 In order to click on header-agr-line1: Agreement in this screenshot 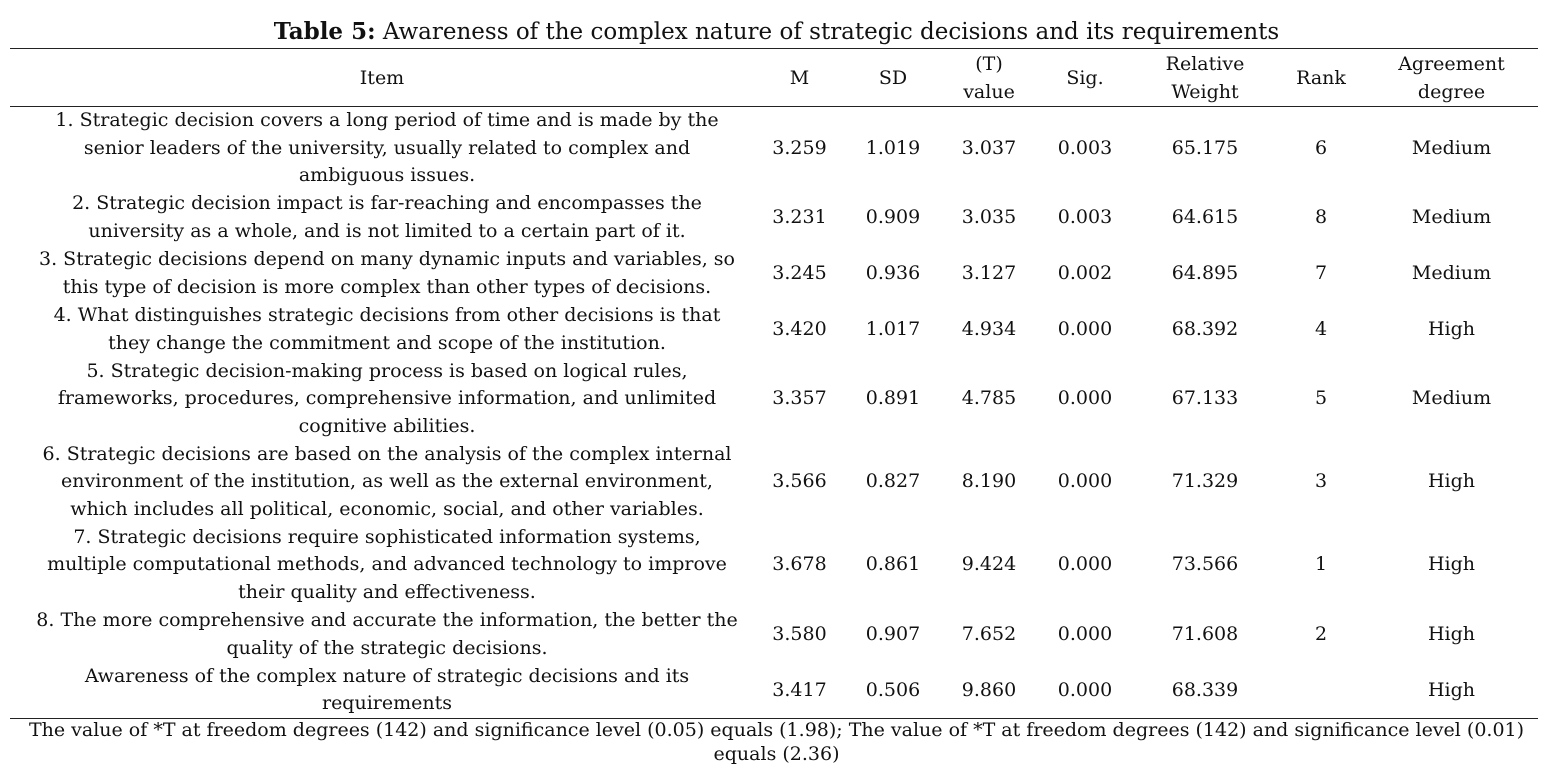, I will do `click(1451, 64)`.